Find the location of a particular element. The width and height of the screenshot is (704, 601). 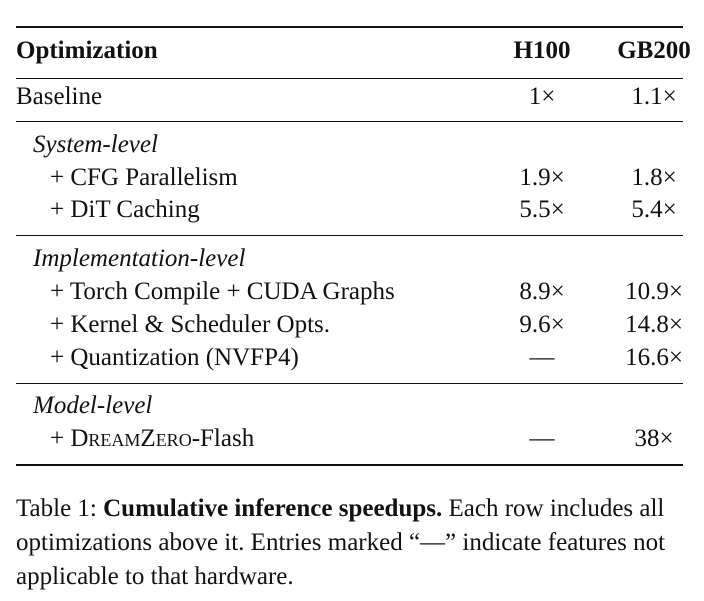

row-gb200-kernel-scheduler: 14.8× is located at coordinates (654, 324).